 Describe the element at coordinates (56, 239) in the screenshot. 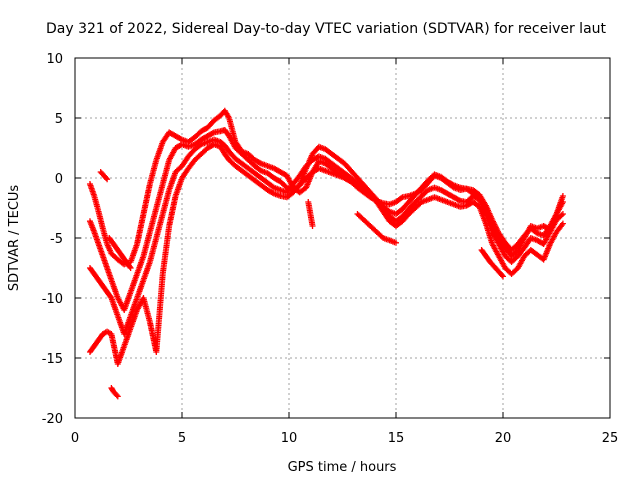

I see `y-tick-label: -5` at that location.